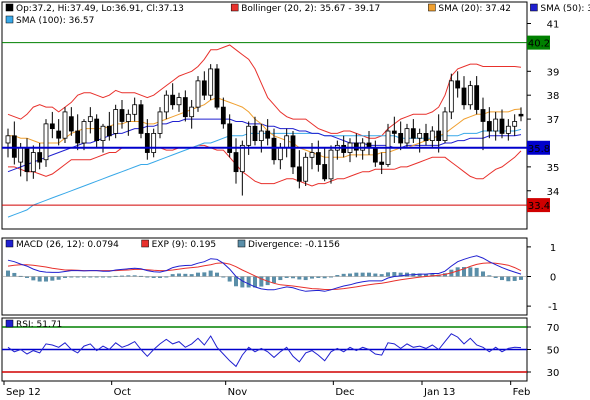 The image size is (590, 400). What do you see at coordinates (553, 25) in the screenshot?
I see `y-tick-label: 41` at bounding box center [553, 25].